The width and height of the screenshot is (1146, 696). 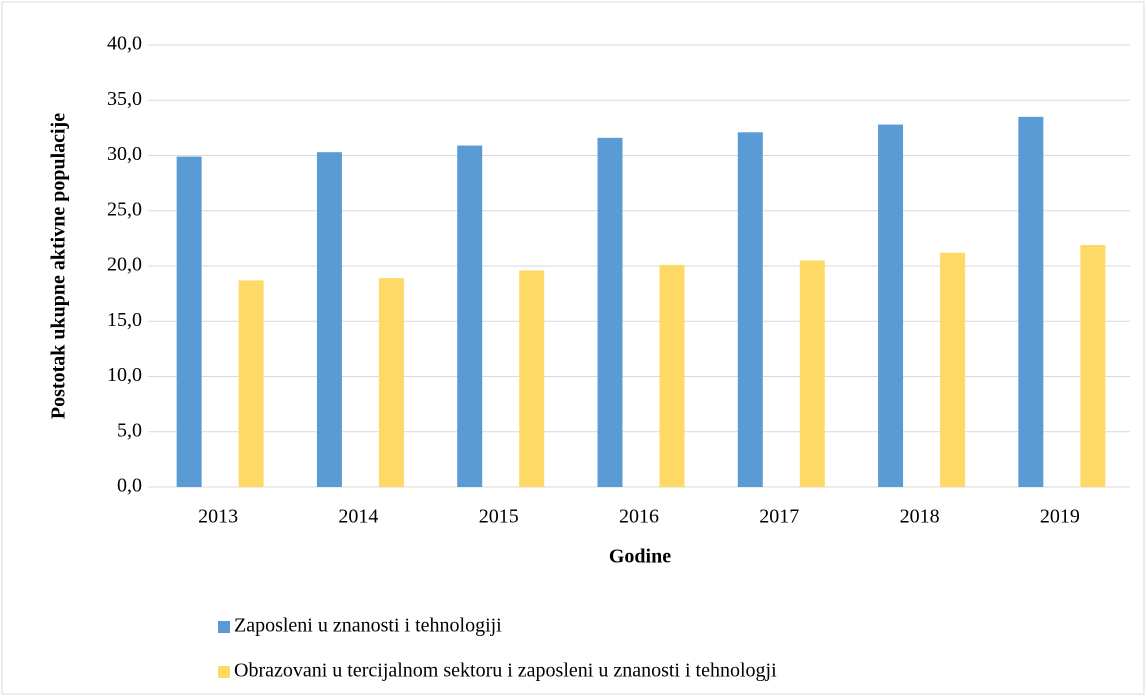 I want to click on x-tick-label: 2015, so click(x=499, y=517).